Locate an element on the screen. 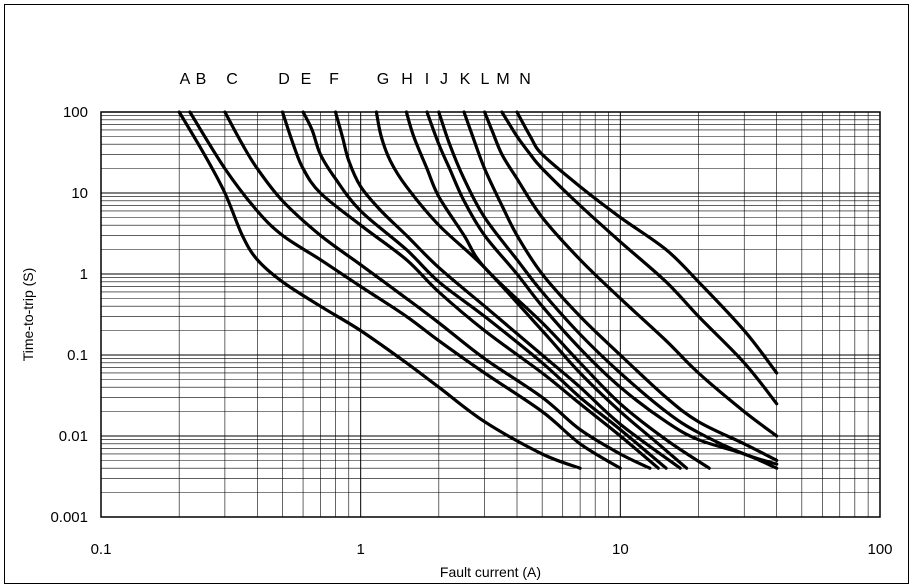 The height and width of the screenshot is (588, 914). series-line-n is located at coordinates (647, 242).